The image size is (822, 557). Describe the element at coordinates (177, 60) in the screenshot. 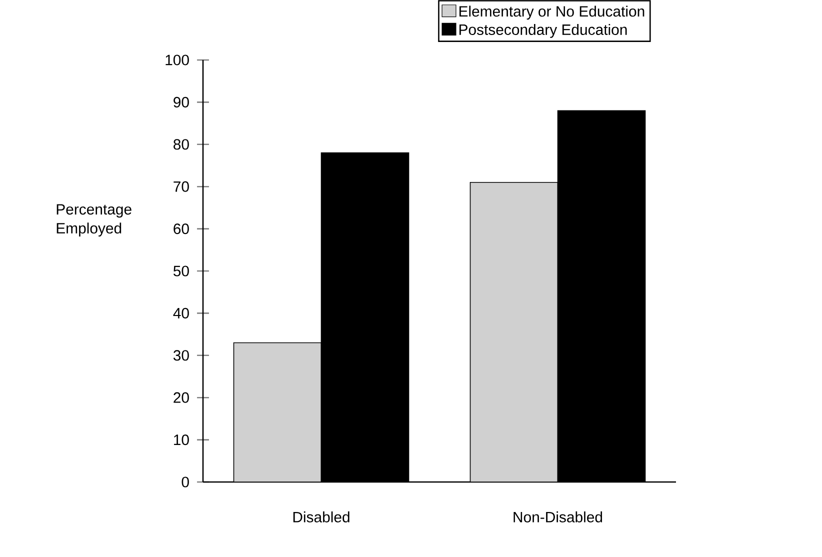

I see `y-tick-label: 100` at that location.